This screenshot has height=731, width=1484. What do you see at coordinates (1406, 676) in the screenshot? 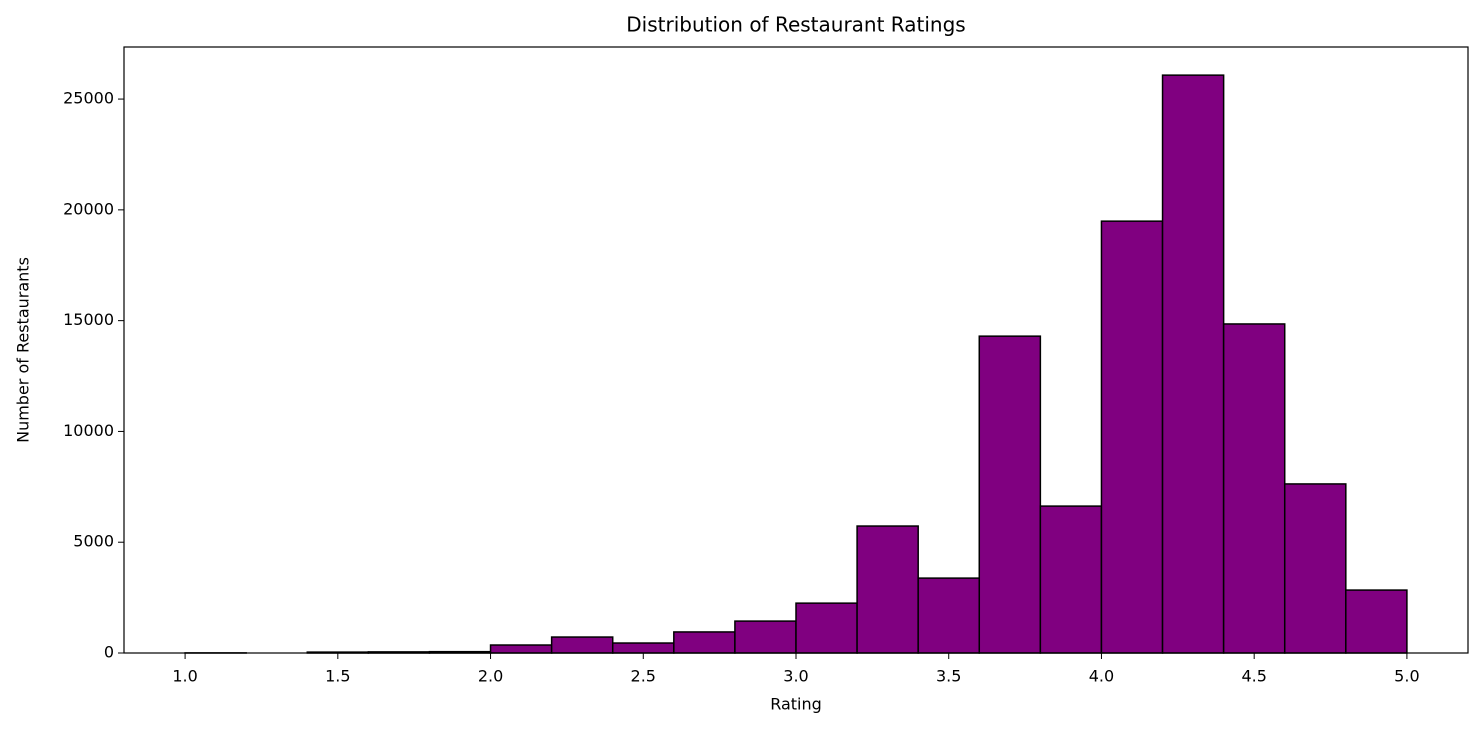
I see `x-tick-label: 5.0` at bounding box center [1406, 676].